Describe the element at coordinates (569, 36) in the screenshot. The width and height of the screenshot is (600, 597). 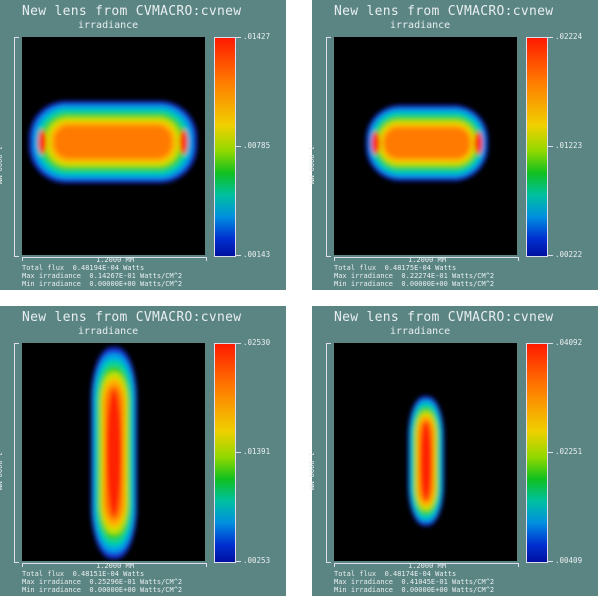
I see `colorbar-max-label: .02224` at that location.